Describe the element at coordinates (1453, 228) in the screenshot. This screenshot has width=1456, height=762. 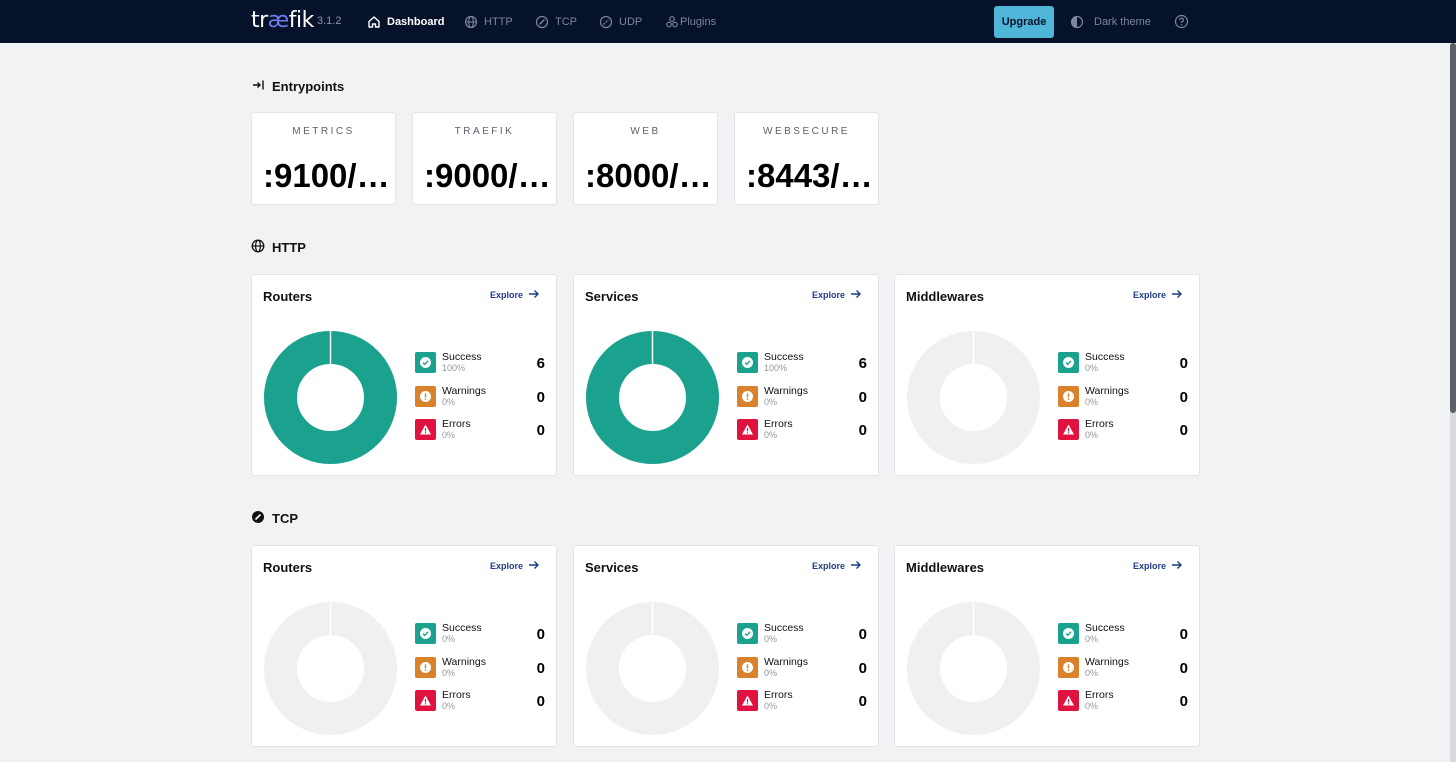
I see `scrollbar-thumb` at that location.